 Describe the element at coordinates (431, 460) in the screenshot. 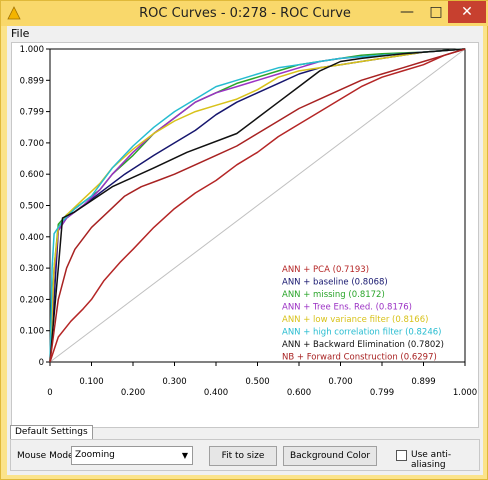

I see `anti-aliasing-label: Use anti-aliasing` at that location.